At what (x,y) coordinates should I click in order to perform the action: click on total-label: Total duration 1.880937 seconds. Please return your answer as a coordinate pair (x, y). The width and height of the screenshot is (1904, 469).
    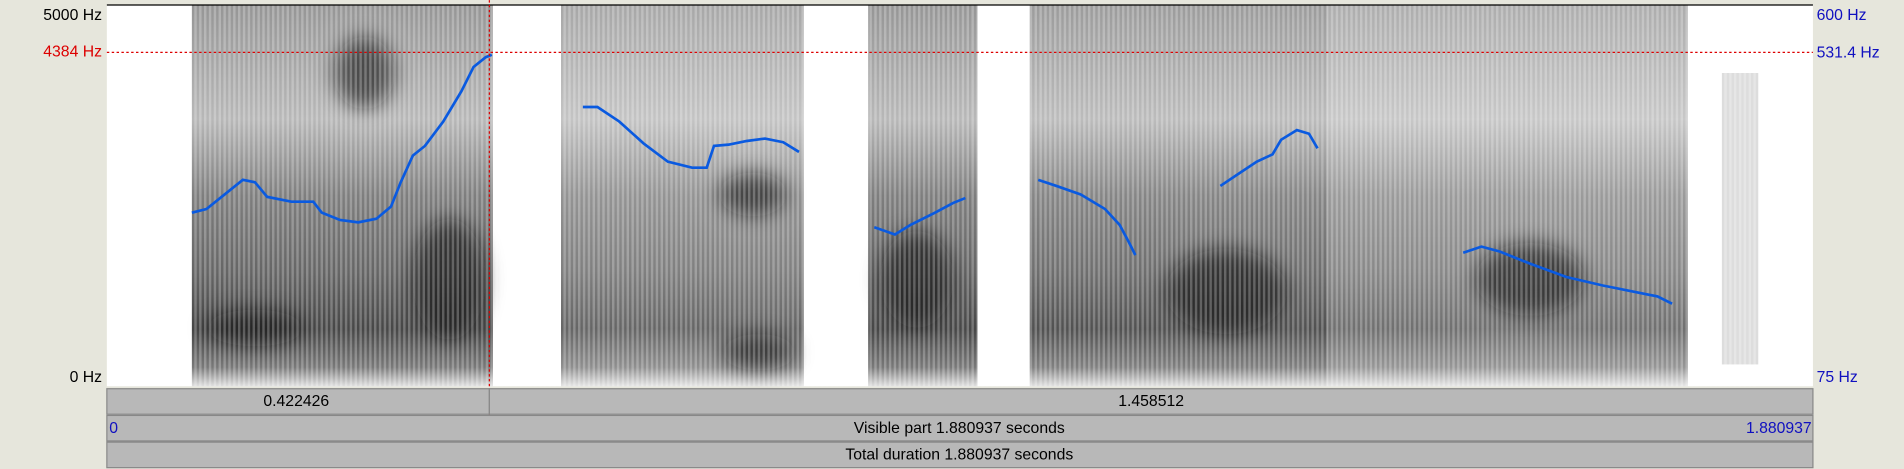
    Looking at the image, I should click on (959, 455).